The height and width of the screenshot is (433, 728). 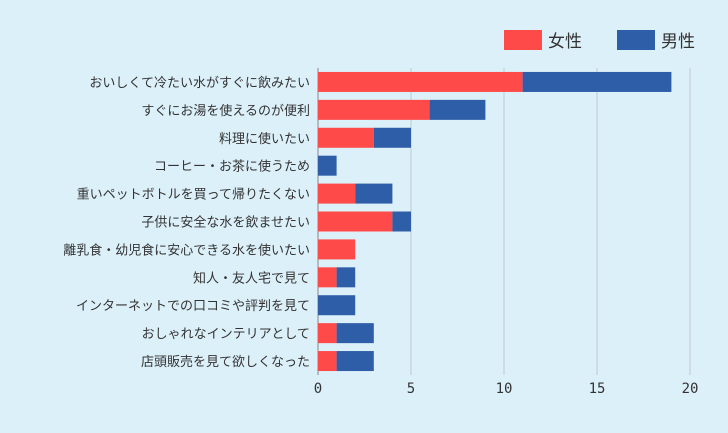 I want to click on category-label: 店頭販売を見て欲しくなった, so click(x=225, y=362).